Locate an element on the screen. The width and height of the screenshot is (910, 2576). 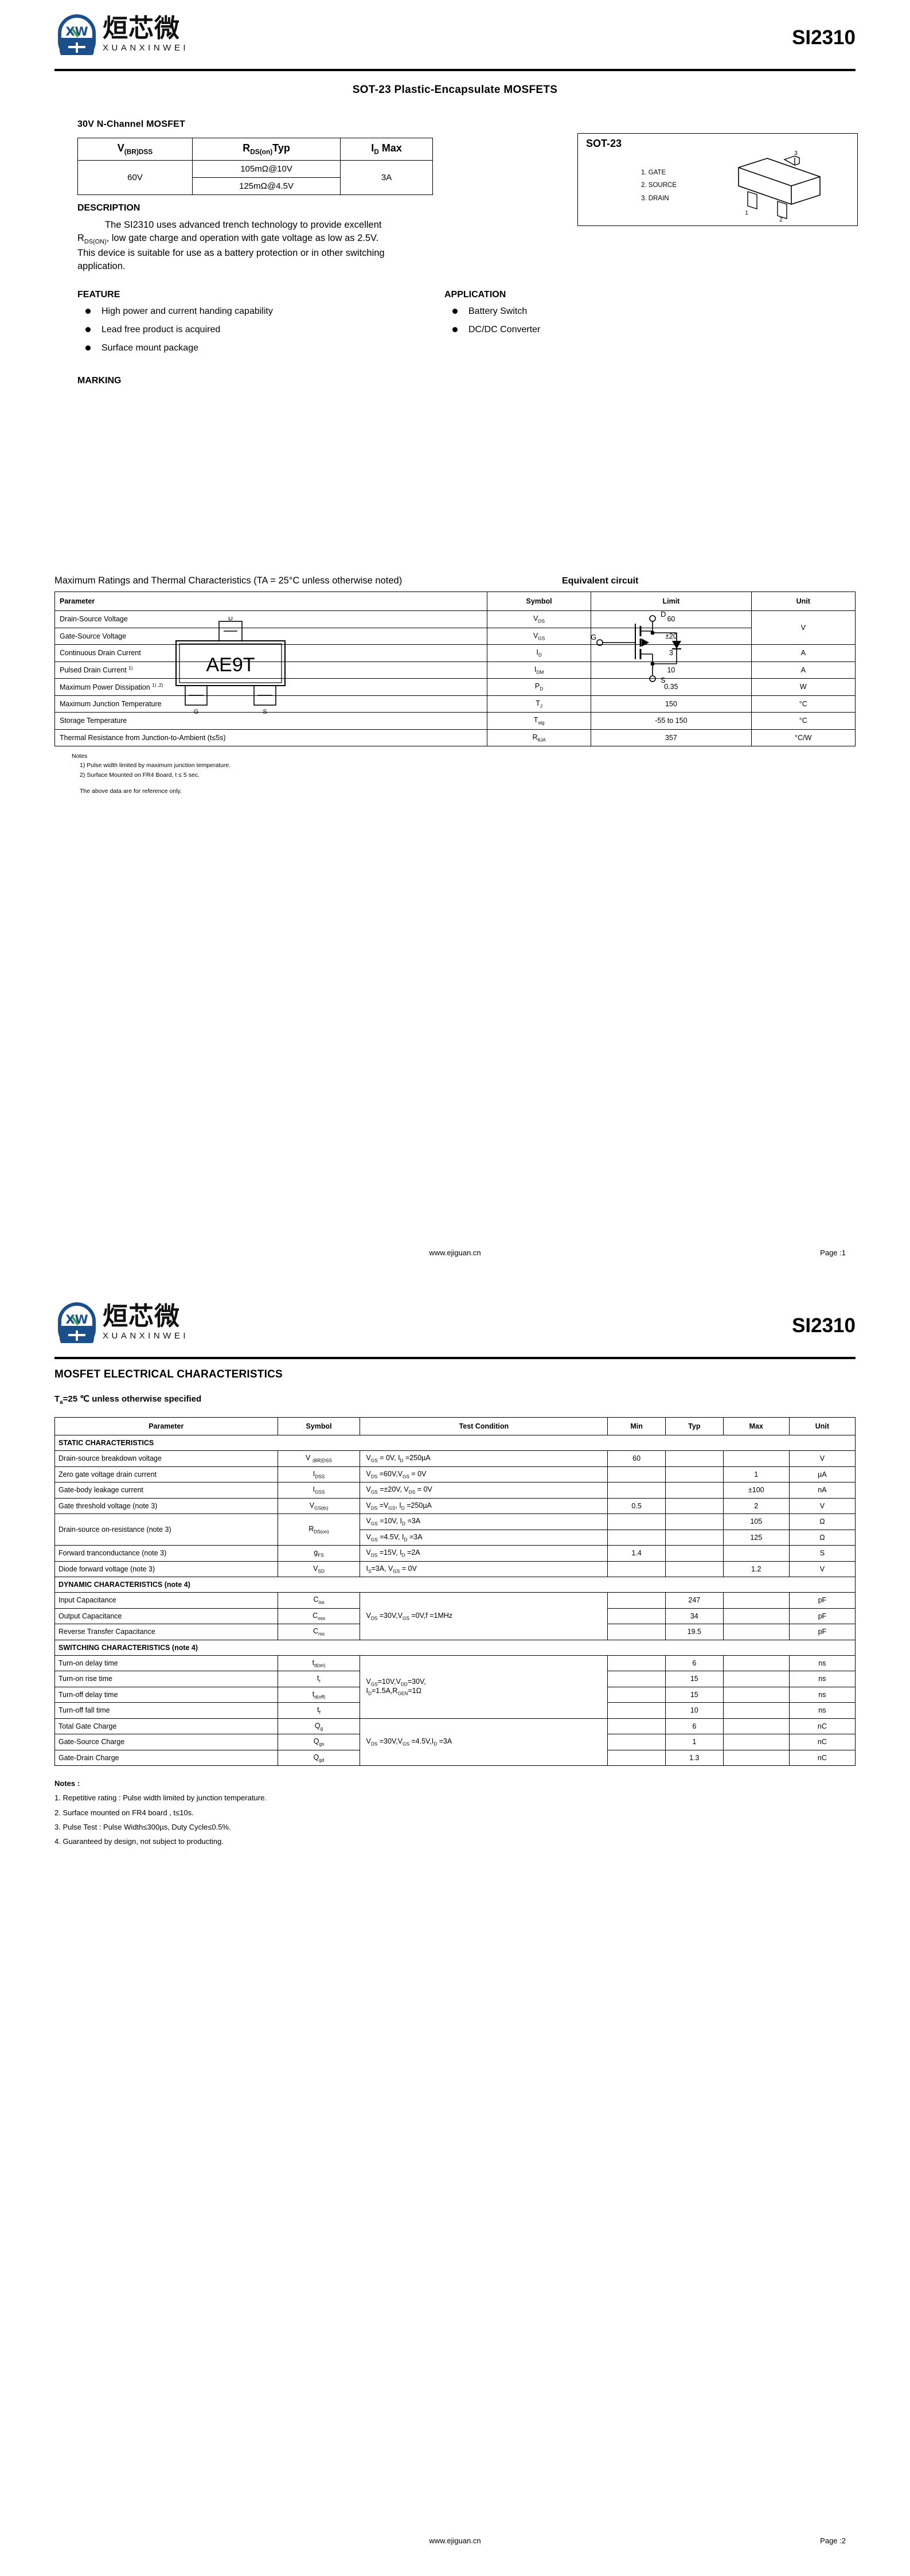
ec-unit: S is located at coordinates (822, 1553).